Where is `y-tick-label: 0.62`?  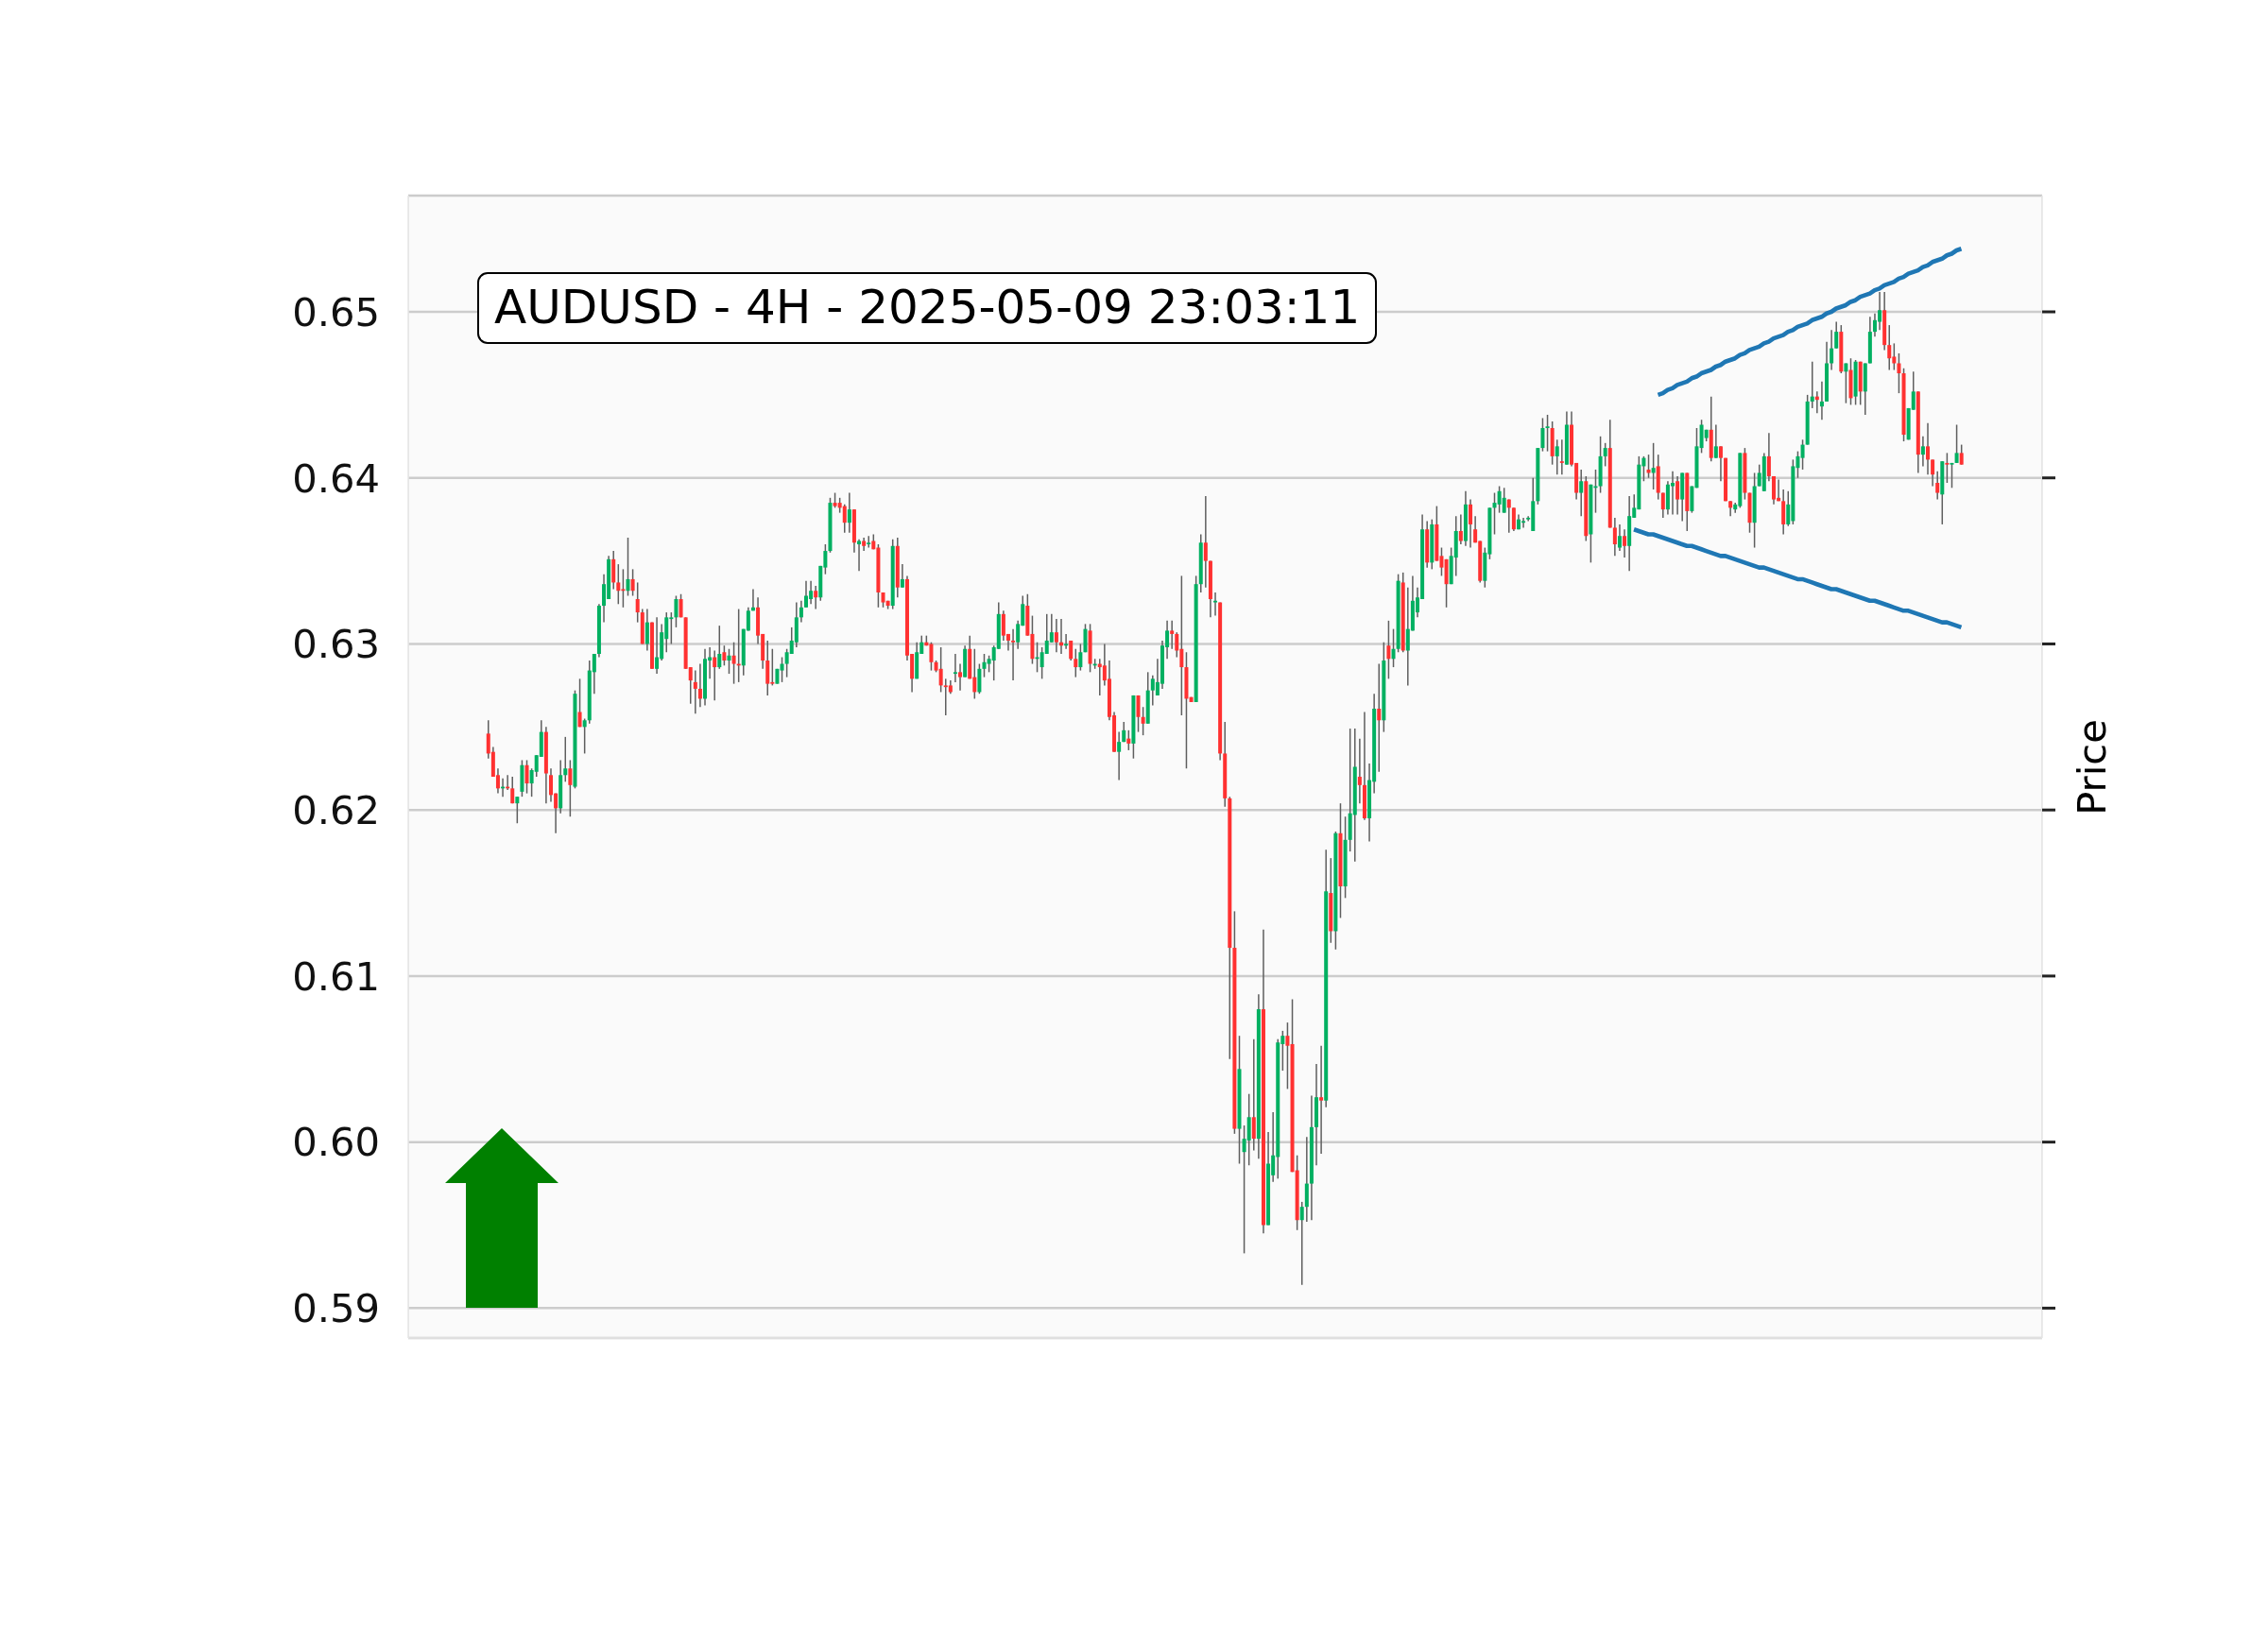 y-tick-label: 0.62 is located at coordinates (336, 810).